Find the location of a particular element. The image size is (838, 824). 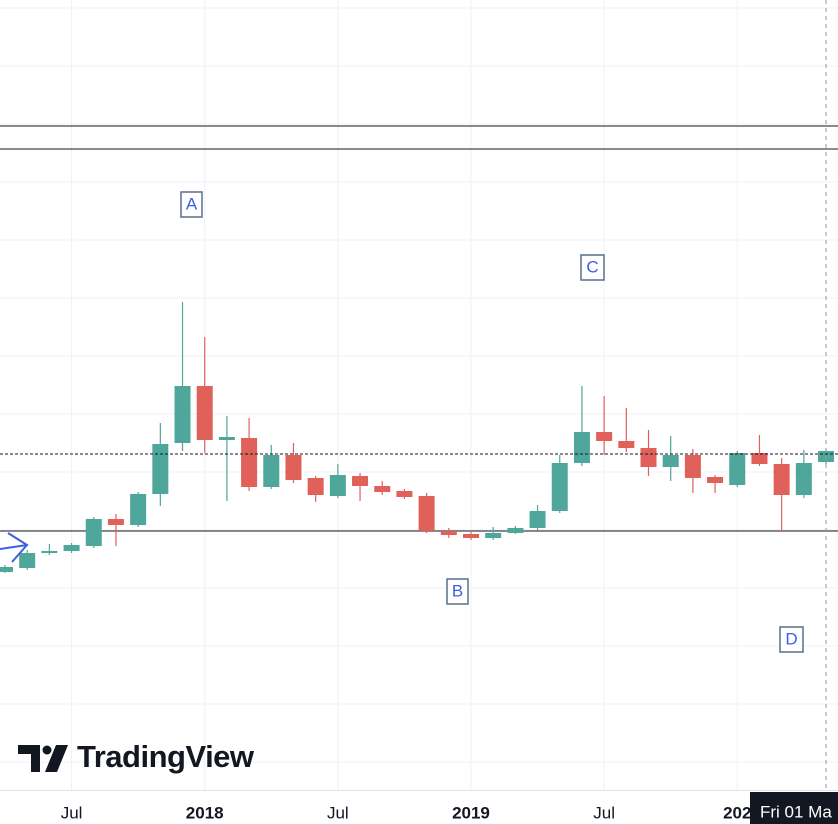

annotation: C is located at coordinates (592, 266).